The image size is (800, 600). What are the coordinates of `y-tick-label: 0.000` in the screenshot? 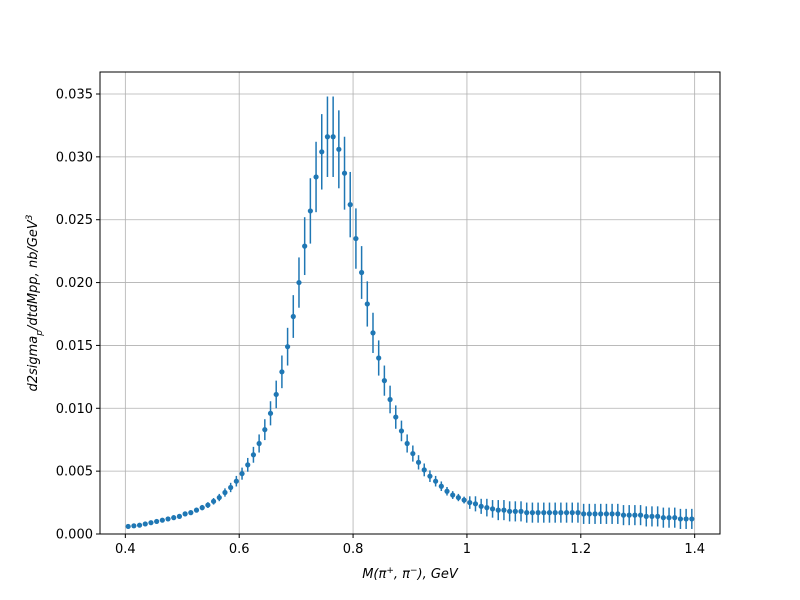 It's located at (74, 535).